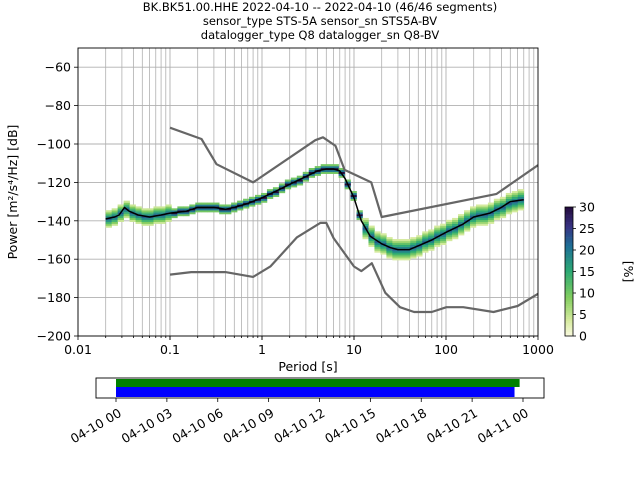 This screenshot has height=480, width=640. Describe the element at coordinates (58, 105) in the screenshot. I see `y-tick-label: −80` at that location.